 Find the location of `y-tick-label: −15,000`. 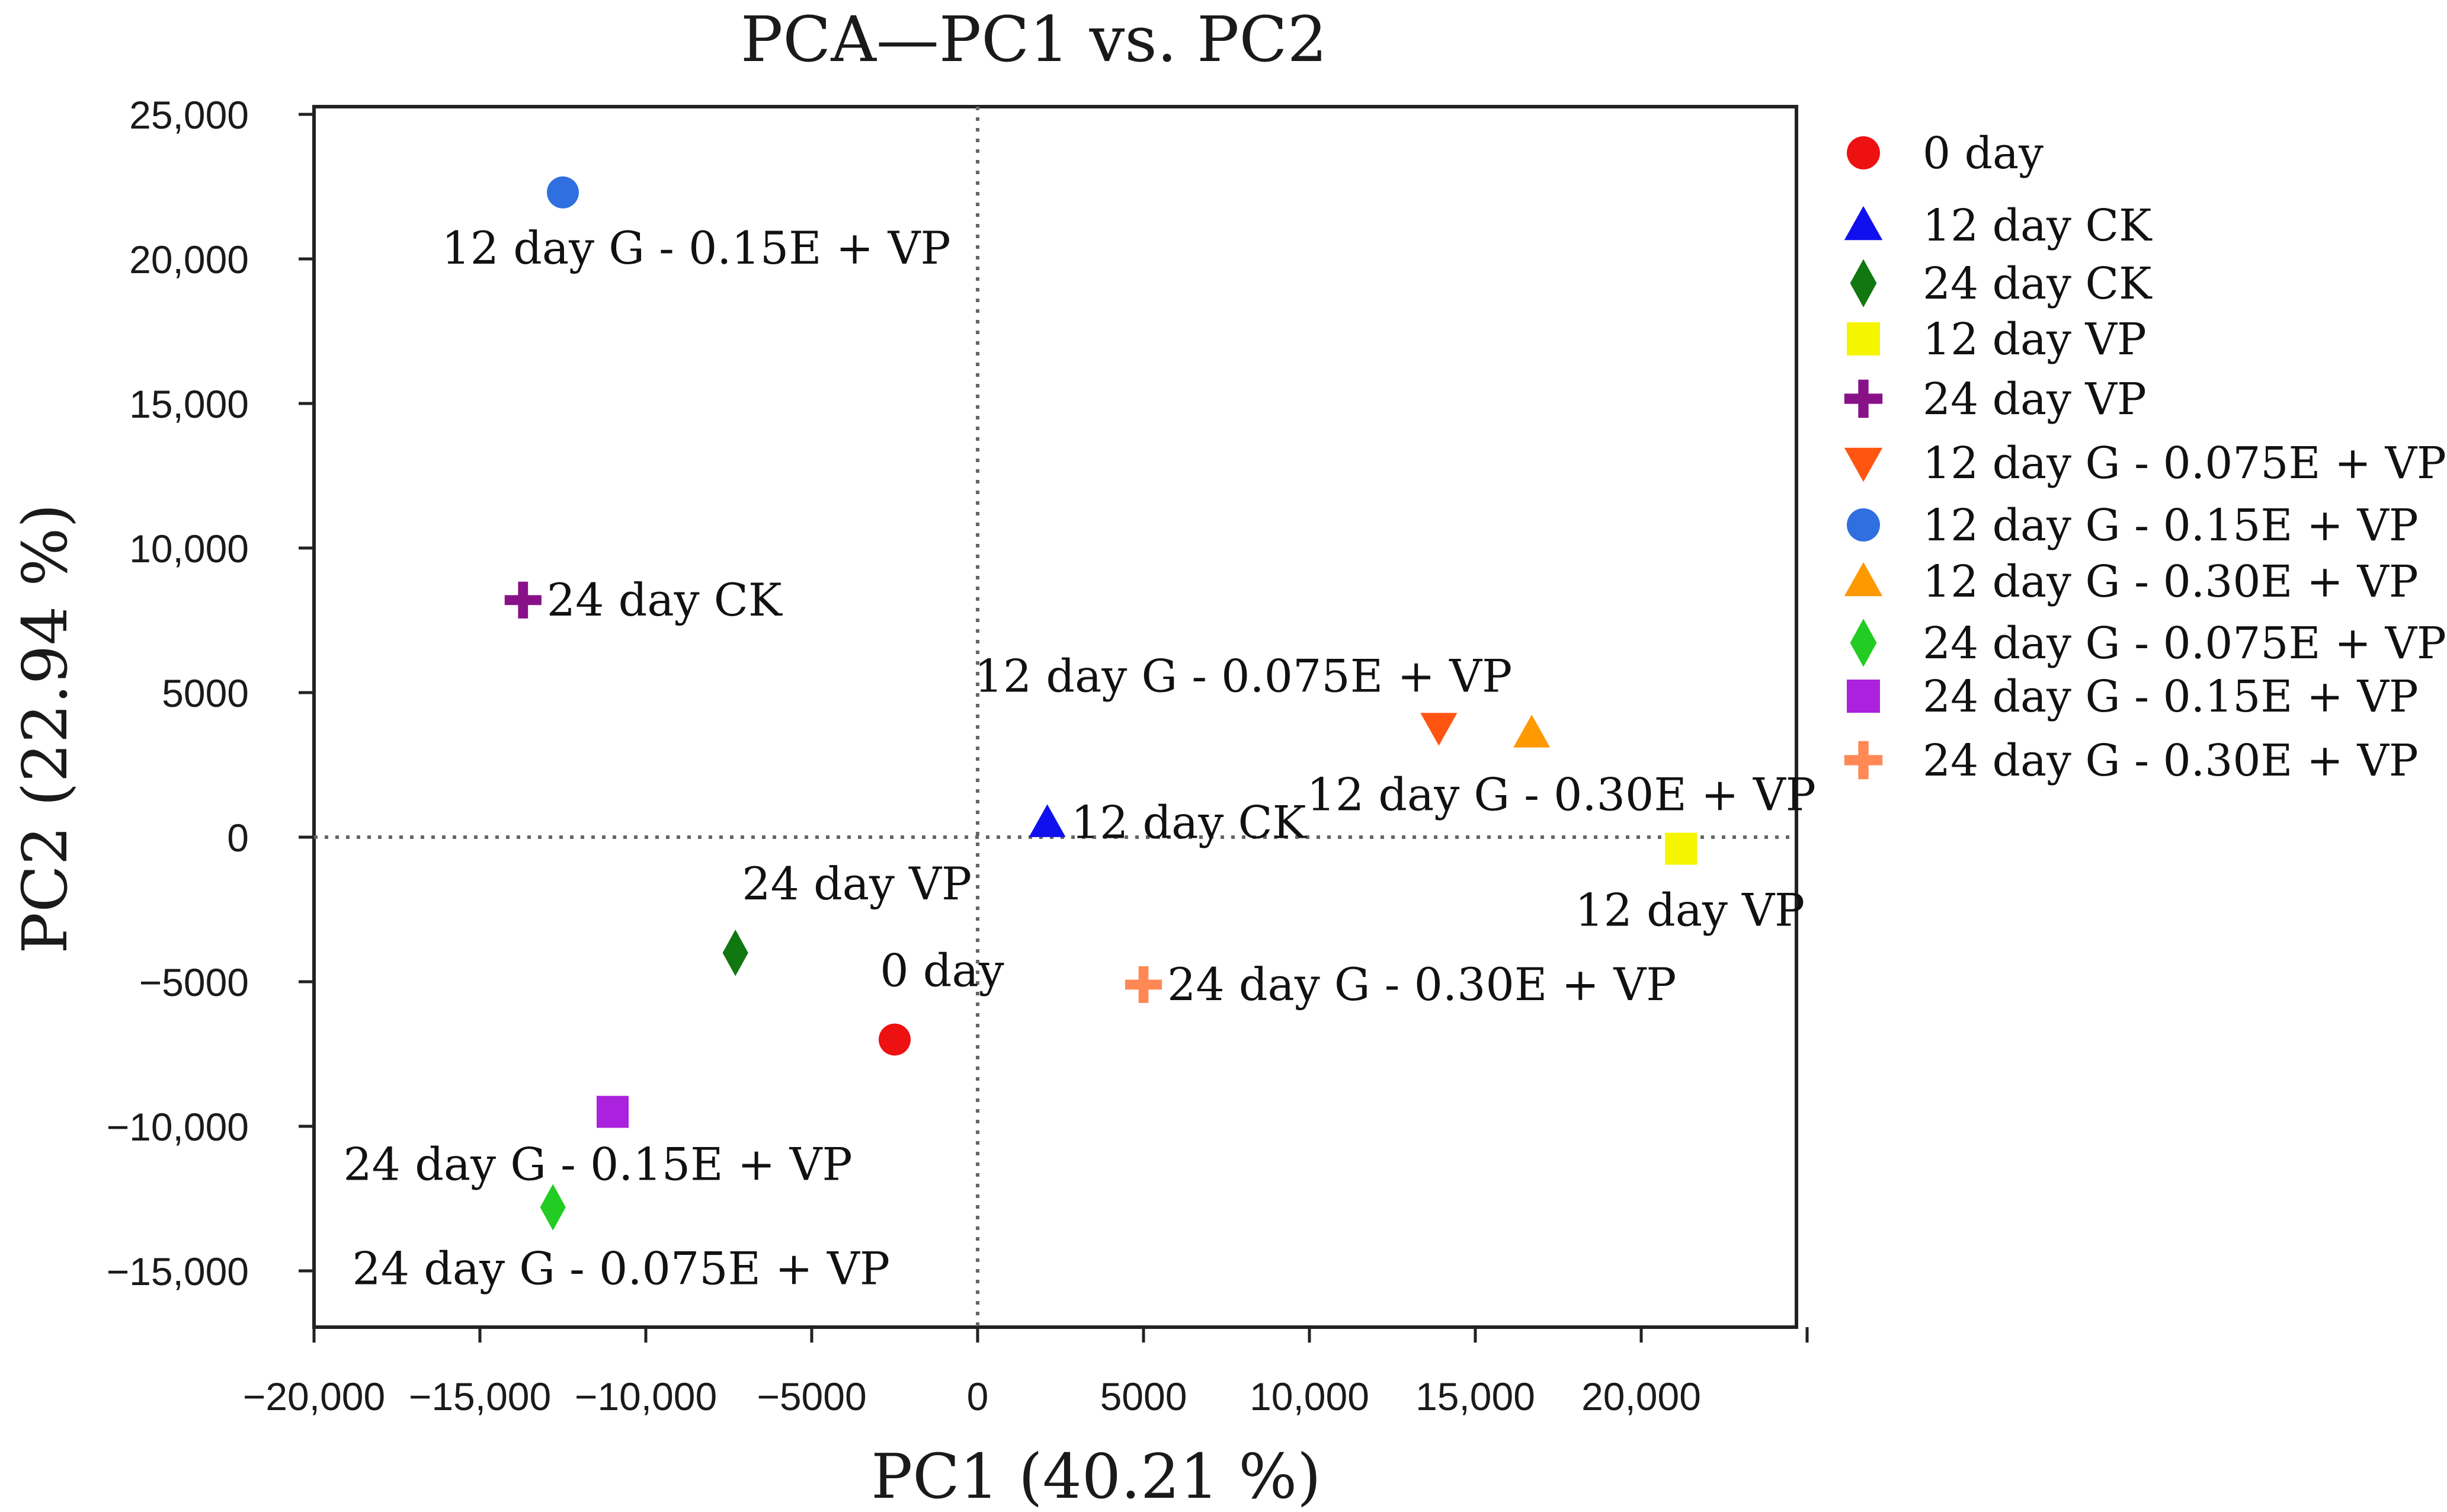

y-tick-label: −15,000 is located at coordinates (178, 1271).